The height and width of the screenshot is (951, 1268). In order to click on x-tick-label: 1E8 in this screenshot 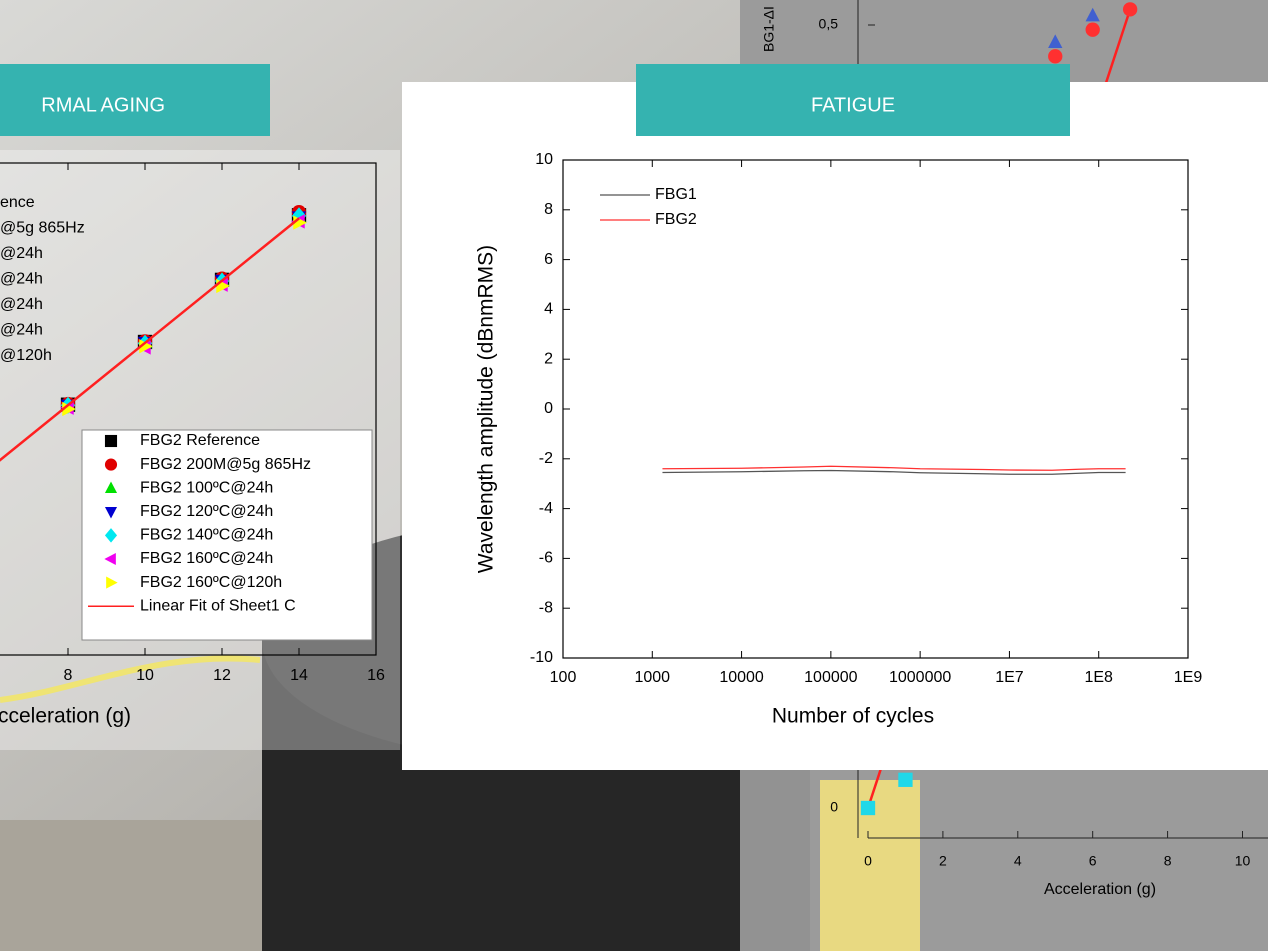, I will do `click(1098, 677)`.